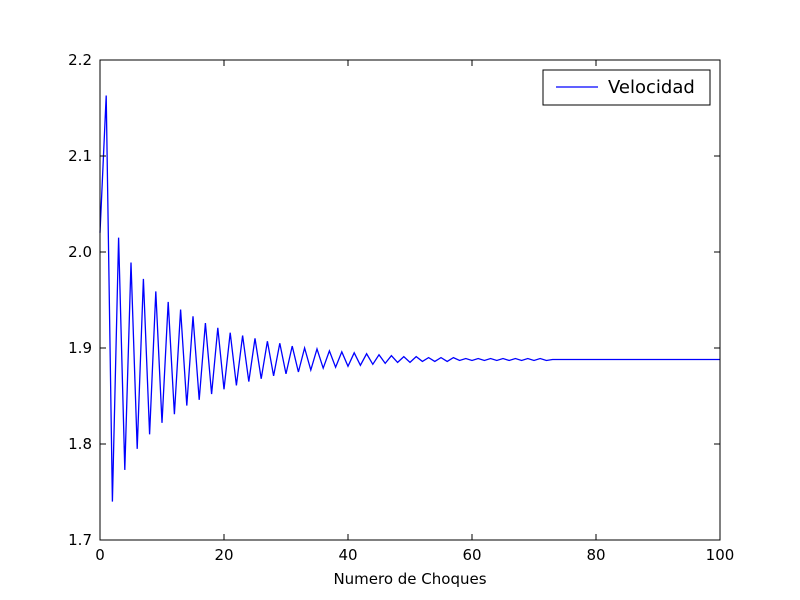  I want to click on x-tick-label: 0, so click(100, 555).